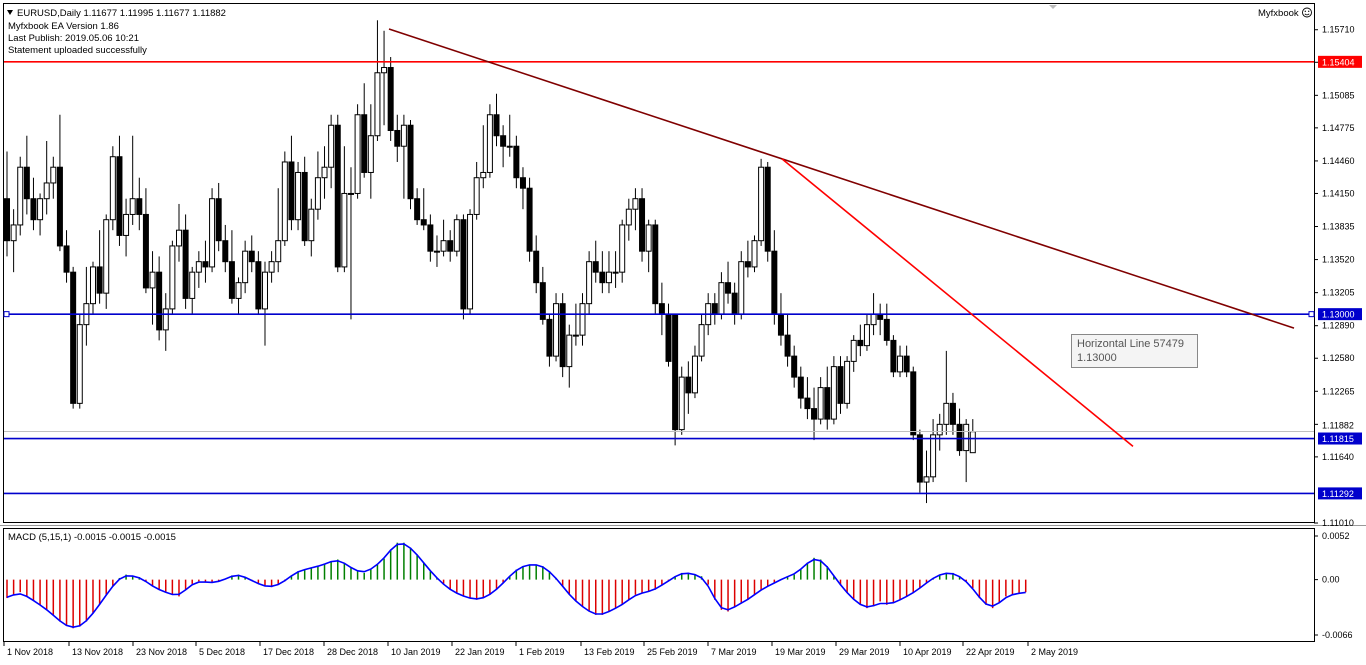 The width and height of the screenshot is (1366, 665). What do you see at coordinates (1097, 358) in the screenshot?
I see `tooltip-value: 1.13000` at bounding box center [1097, 358].